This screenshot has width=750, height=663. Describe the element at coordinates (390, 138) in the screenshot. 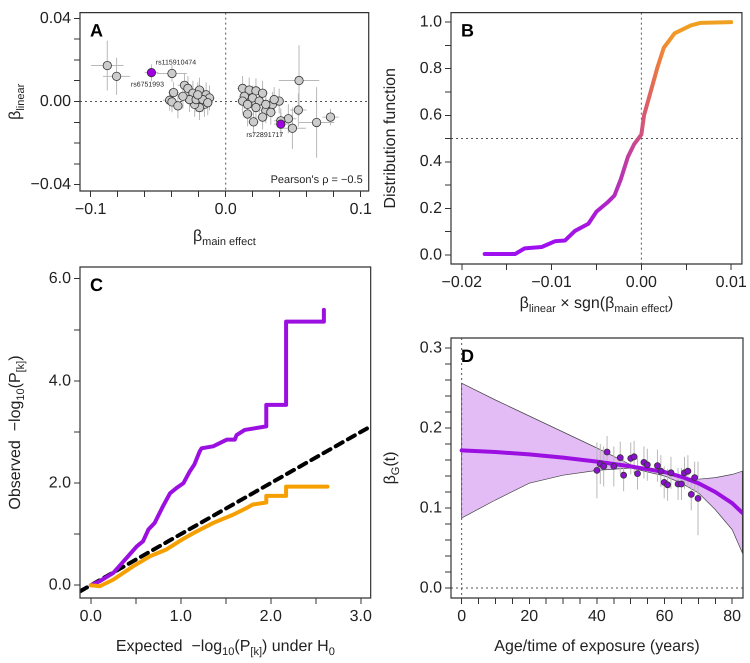

I see `y-axis-title: Distribution function` at that location.